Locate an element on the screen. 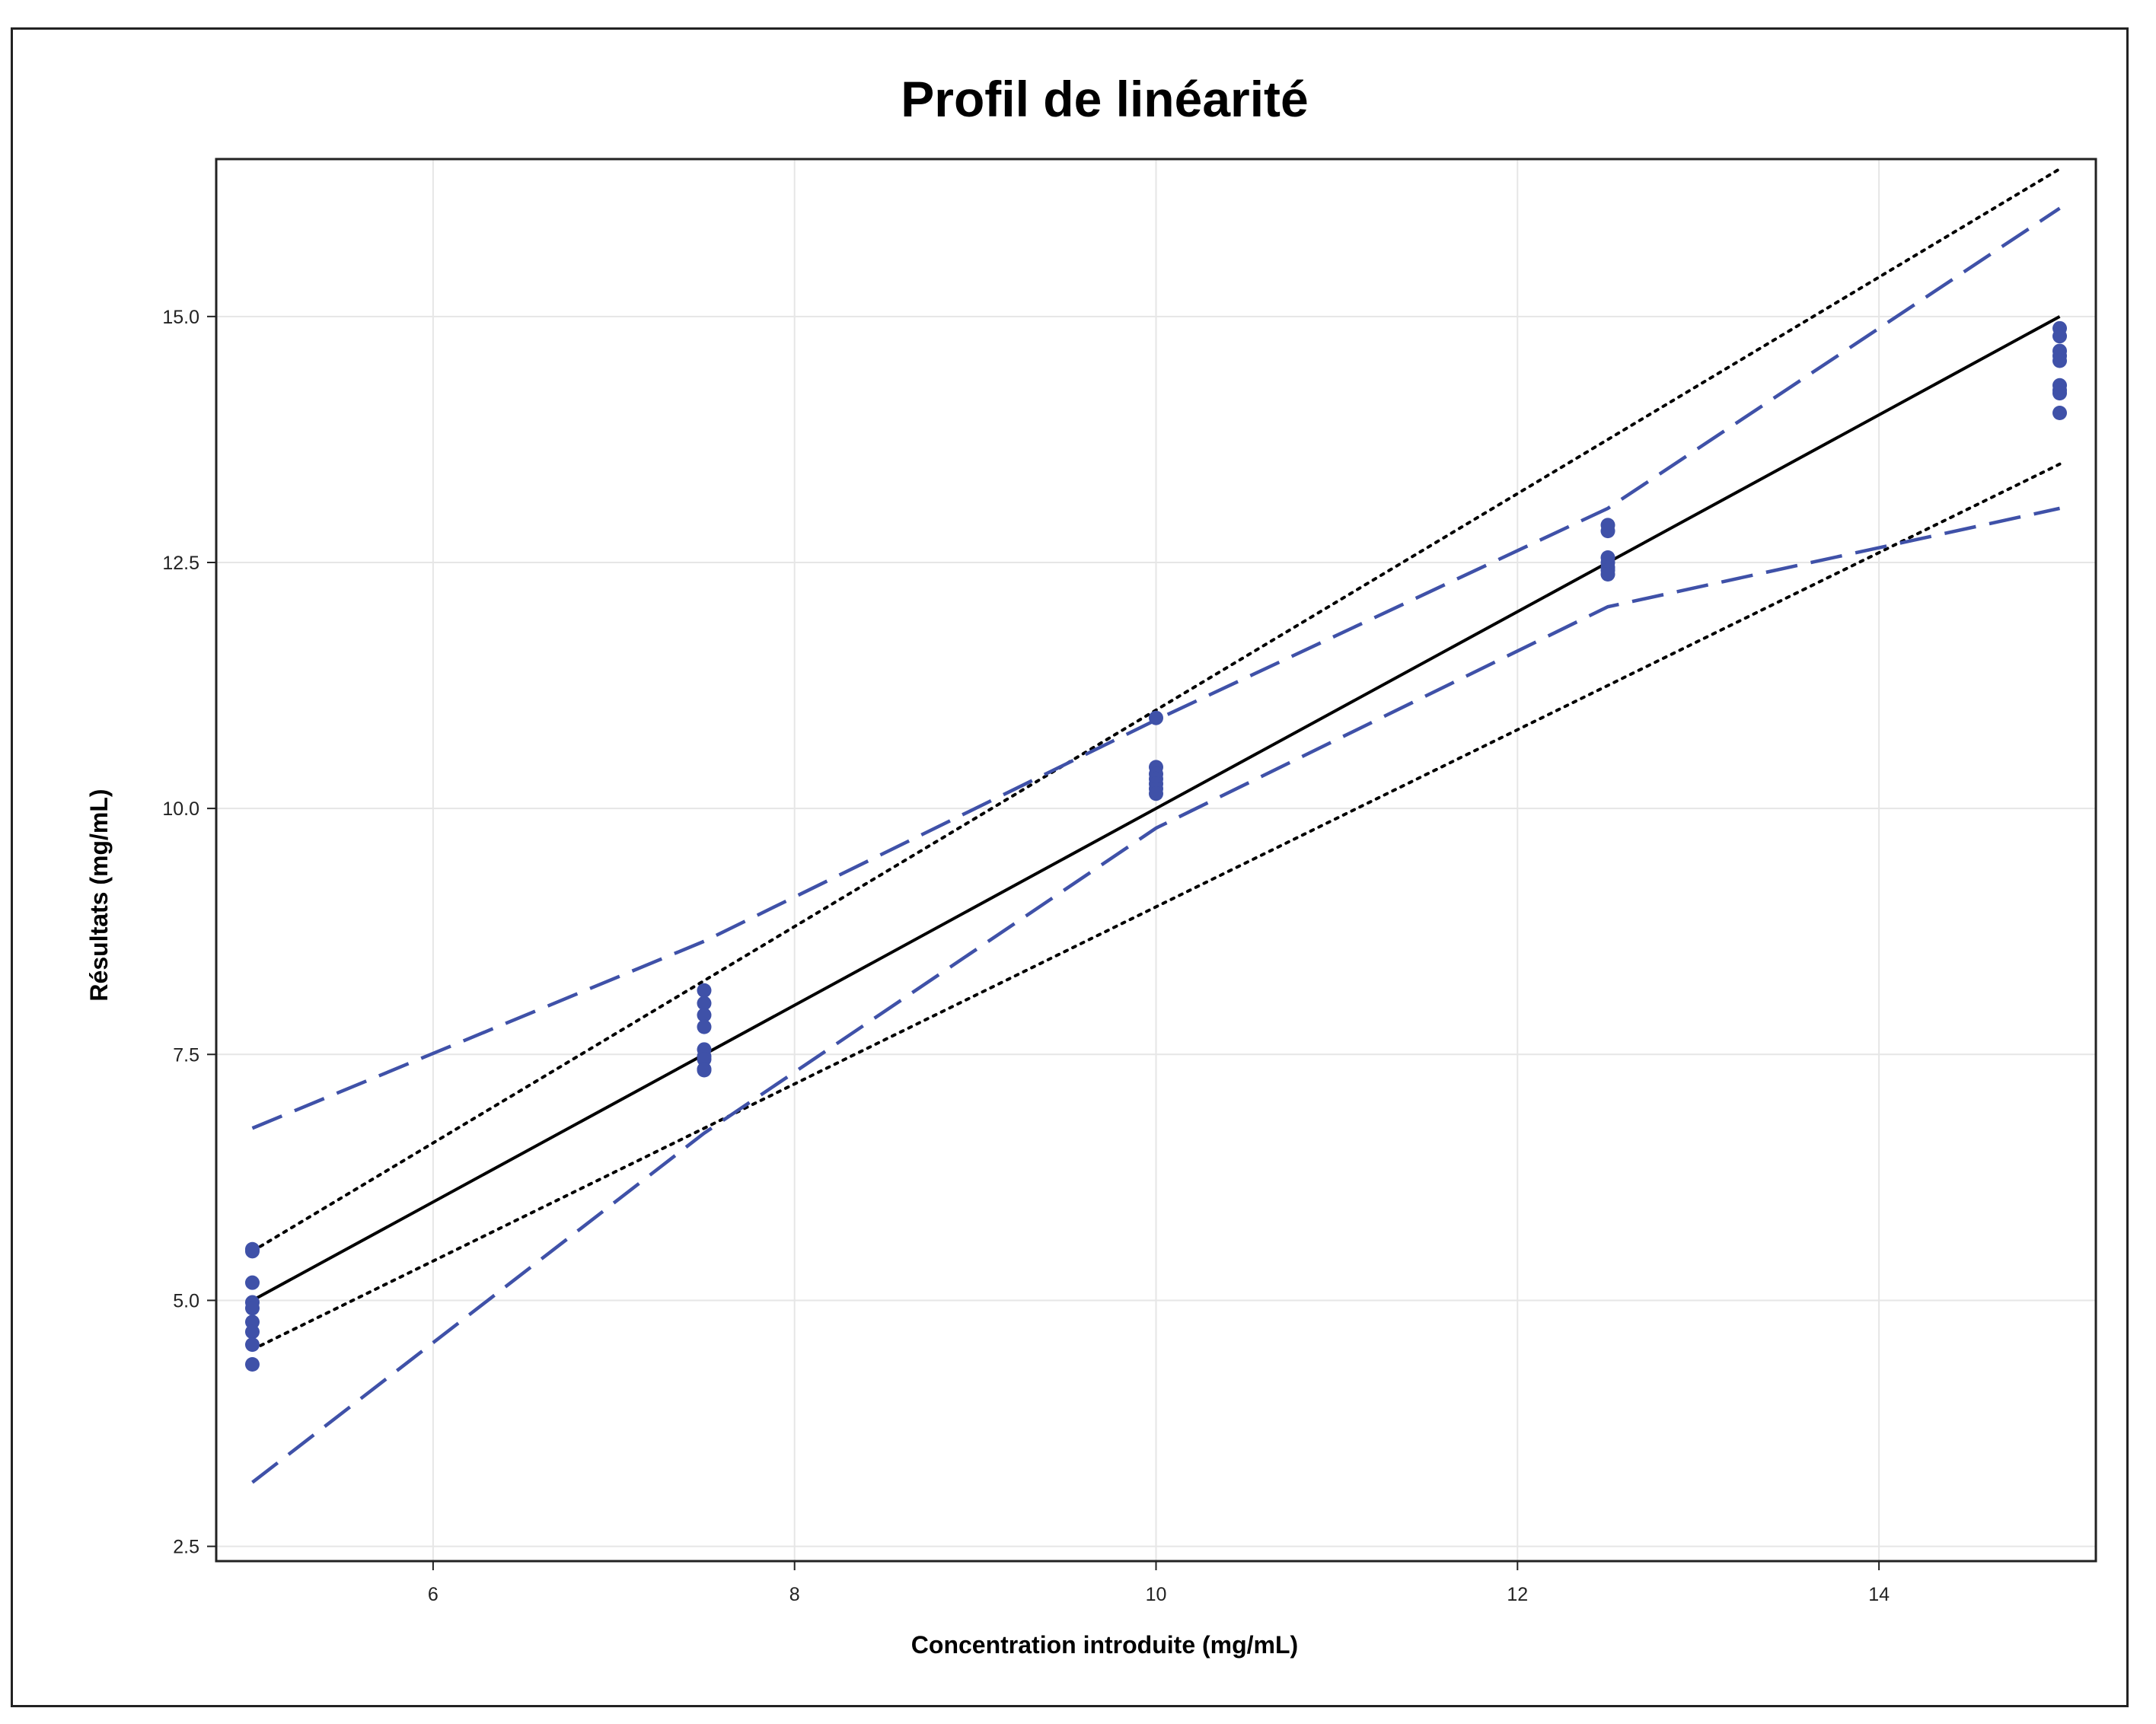 Image resolution: width=2156 pixels, height=1724 pixels. x-tick-label: 6 is located at coordinates (433, 1595).